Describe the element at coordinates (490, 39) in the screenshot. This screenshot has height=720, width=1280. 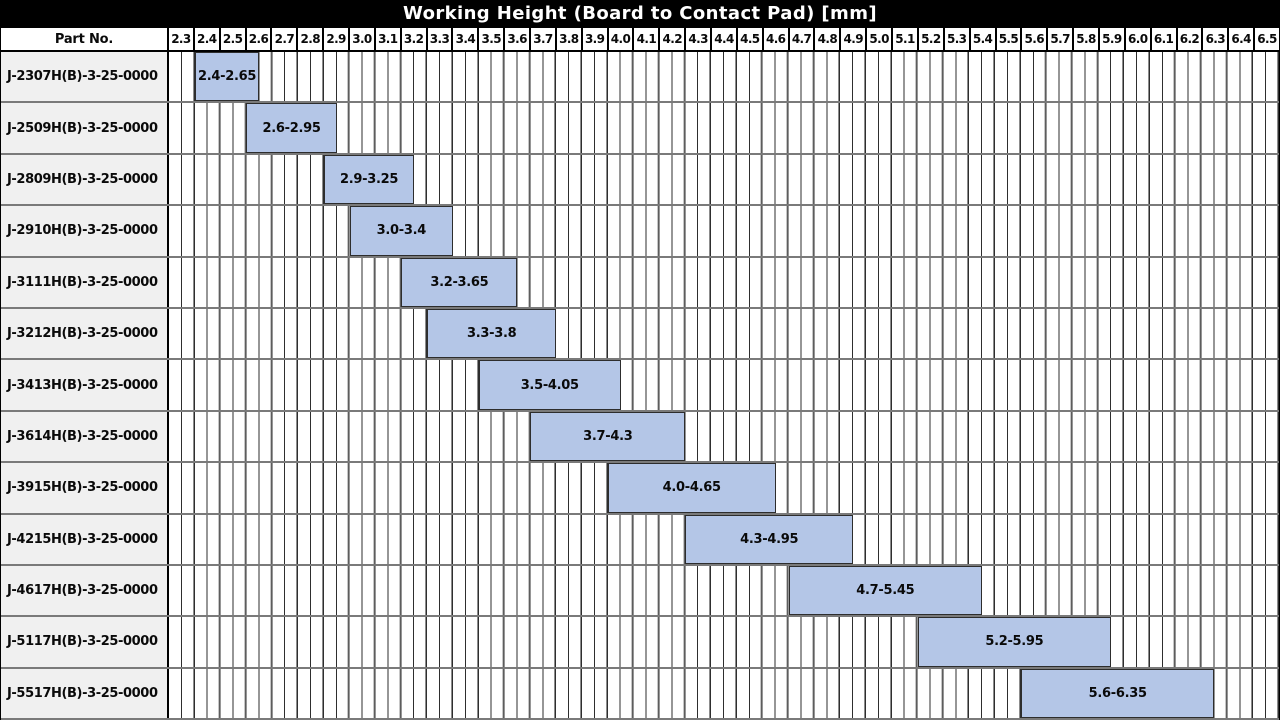
I see `x-axis-tick-label: 3.5` at that location.